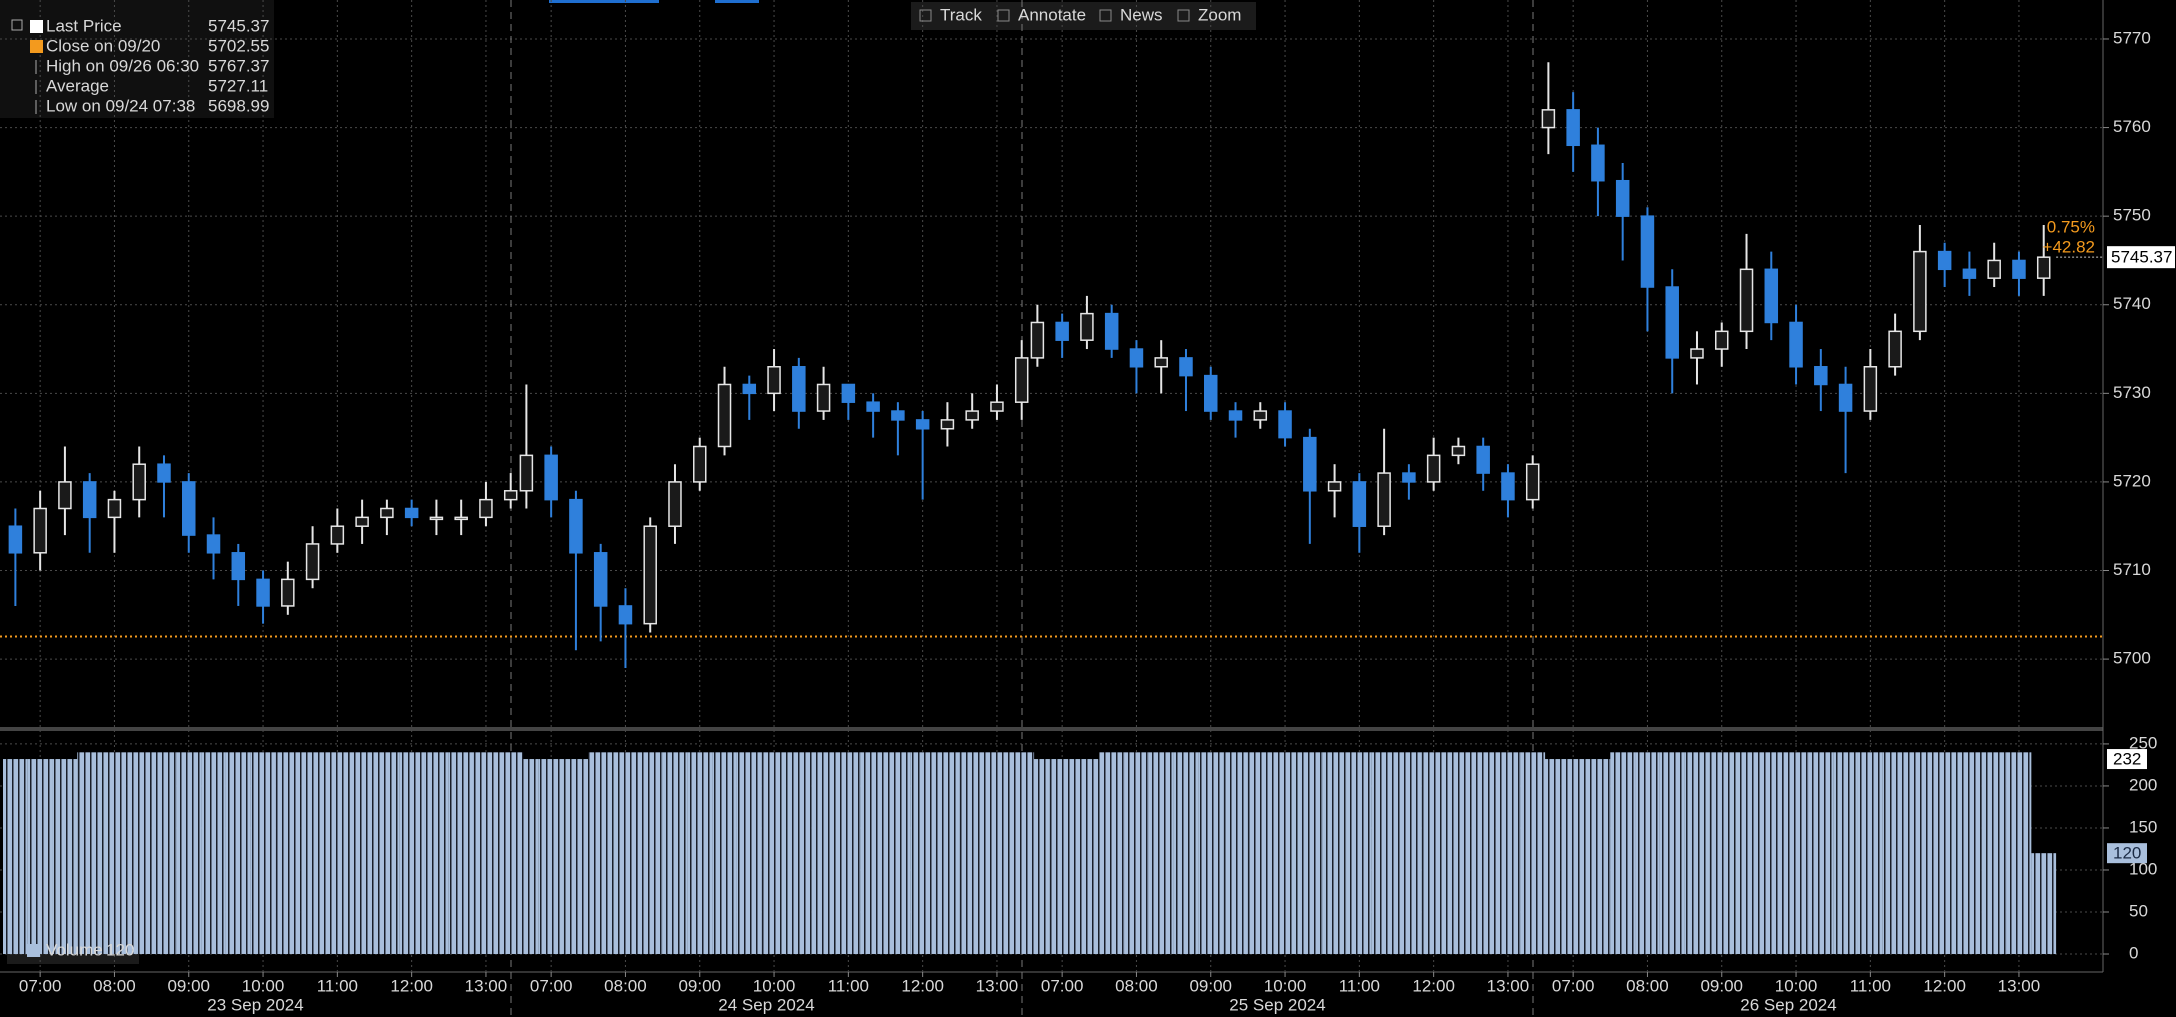  What do you see at coordinates (2071, 227) in the screenshot?
I see `change-pct: 0.75%` at bounding box center [2071, 227].